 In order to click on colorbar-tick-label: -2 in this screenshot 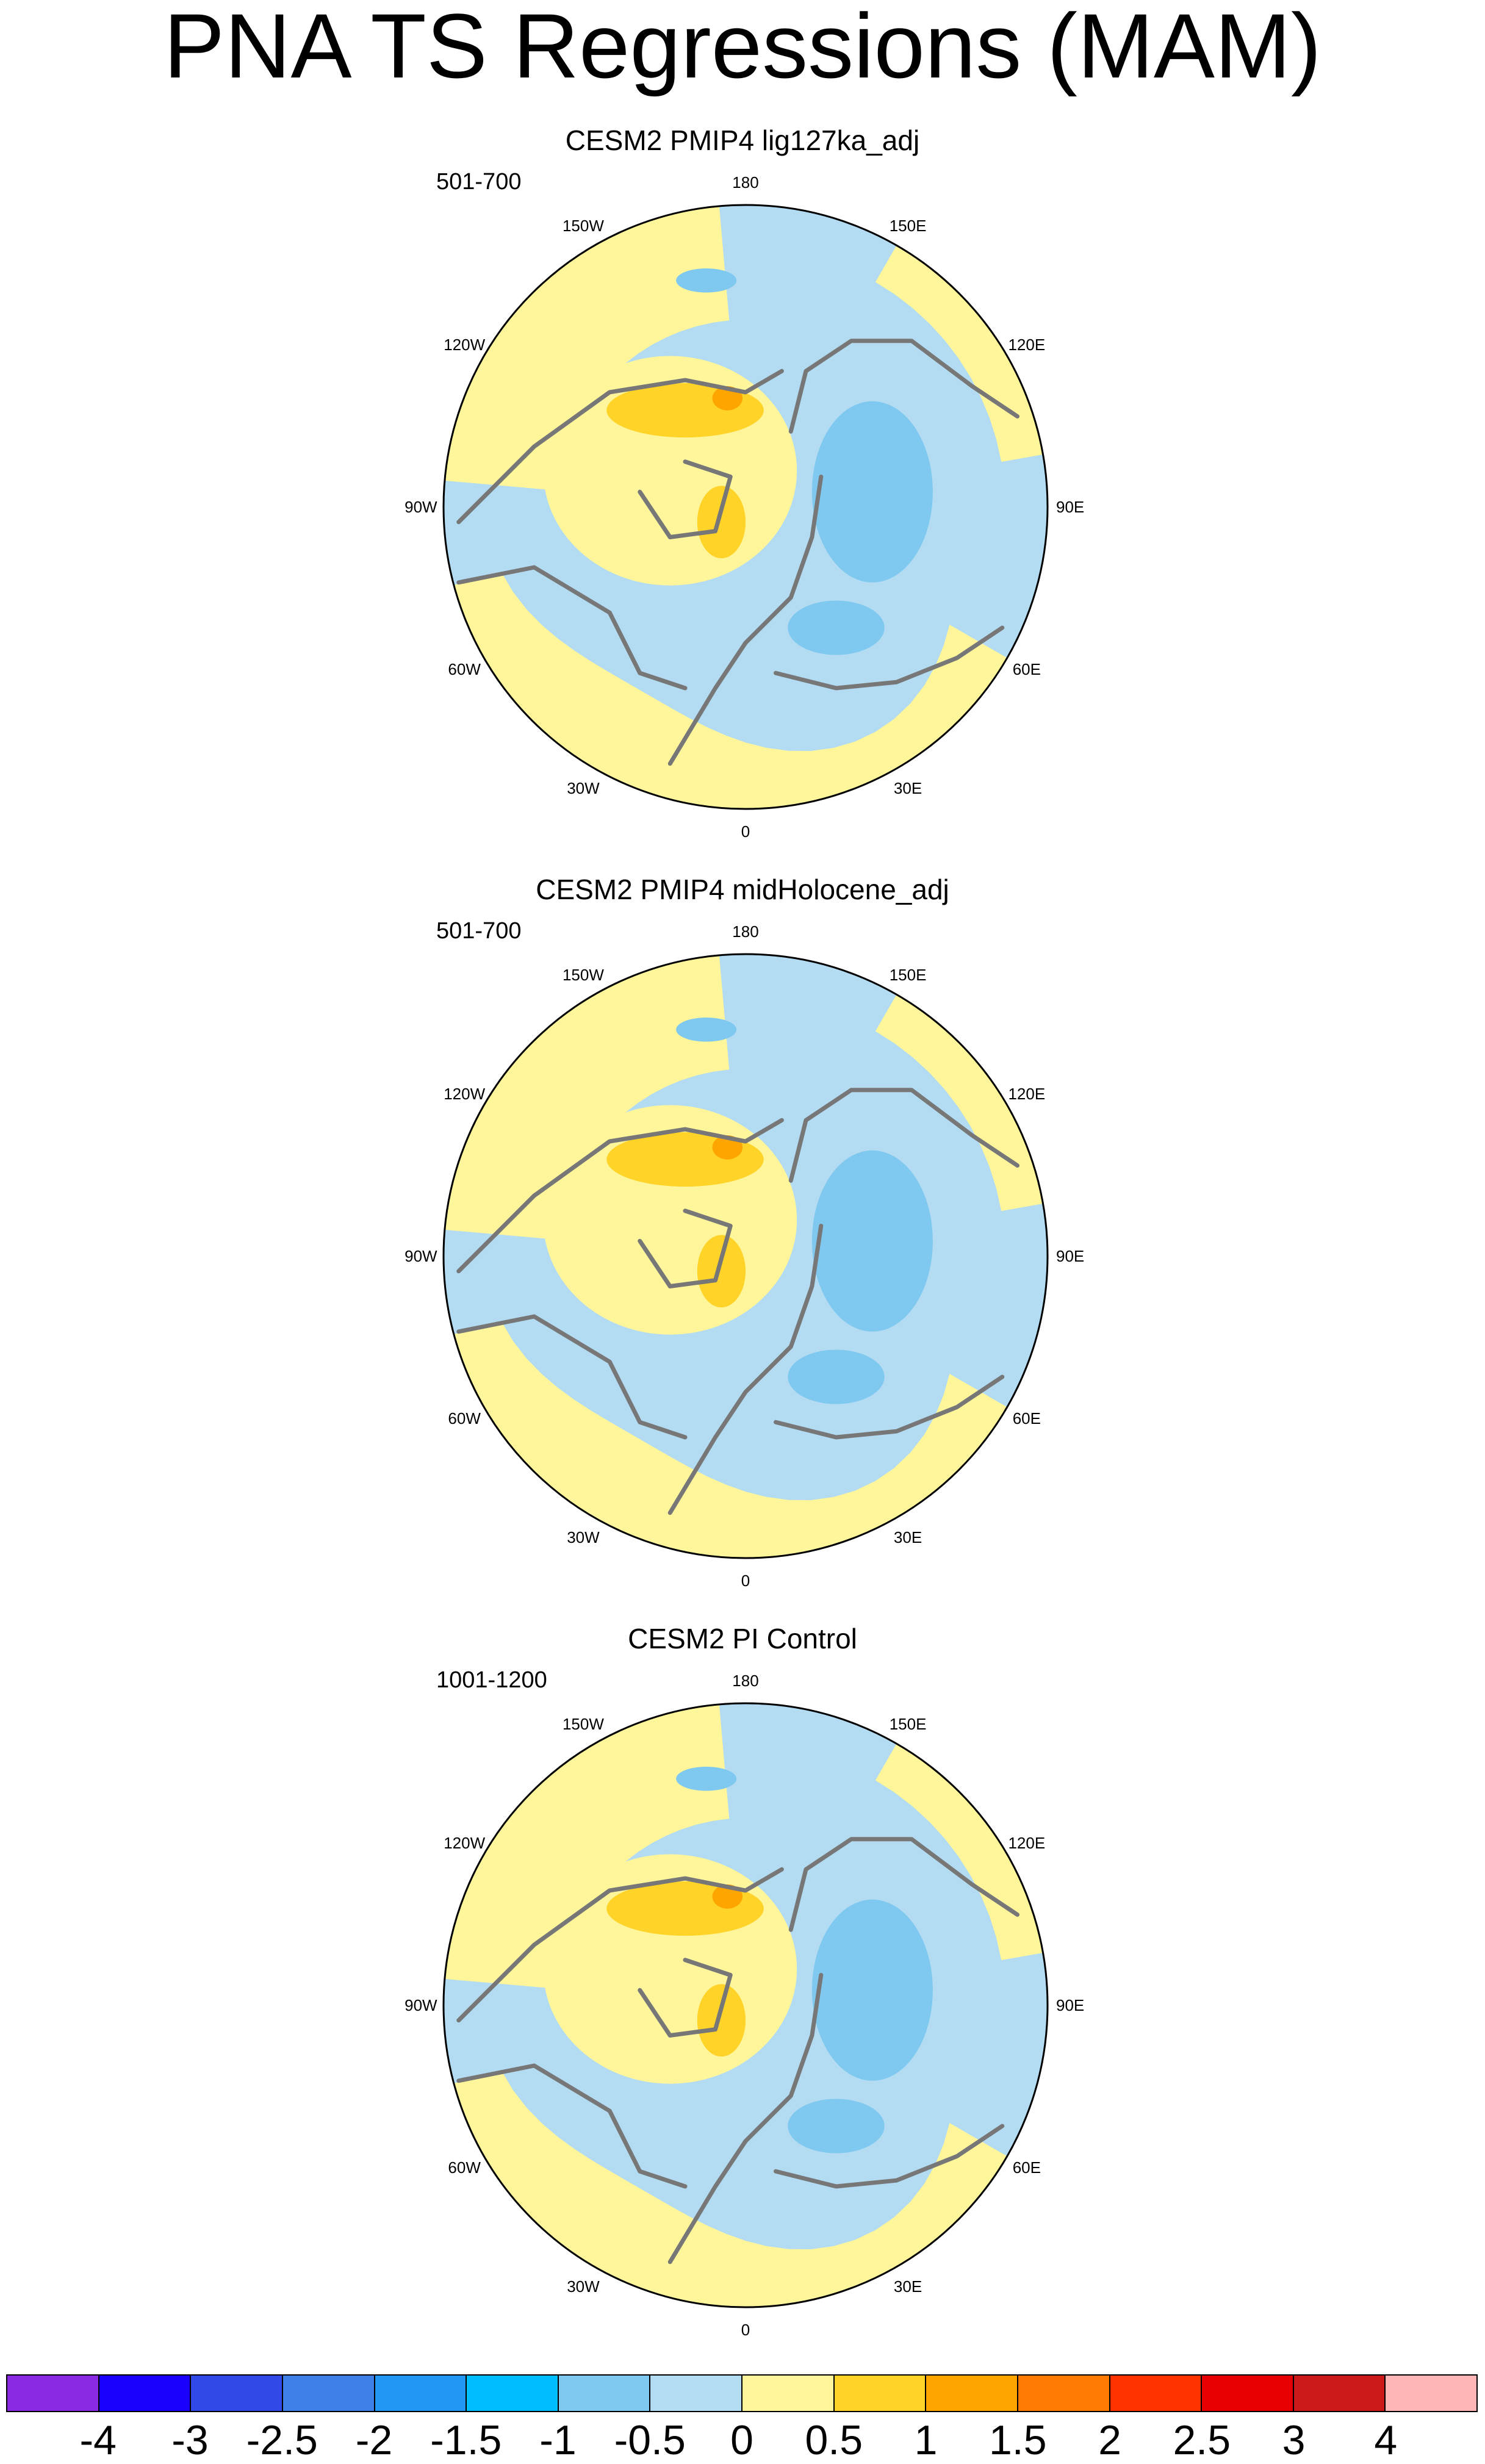, I will do `click(374, 2440)`.